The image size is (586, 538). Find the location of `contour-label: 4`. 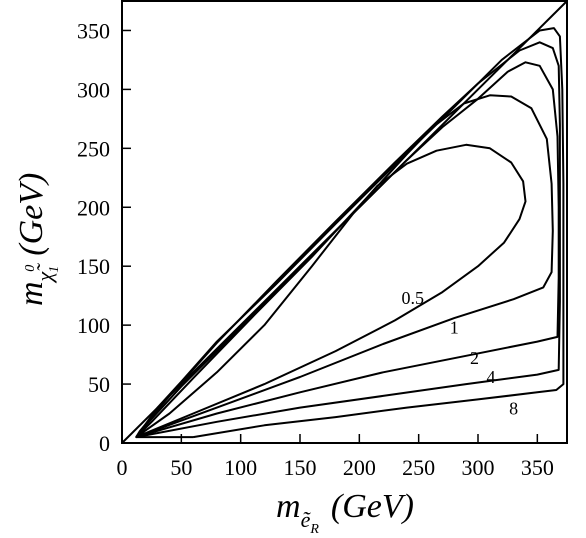

contour-label: 4 is located at coordinates (491, 377).